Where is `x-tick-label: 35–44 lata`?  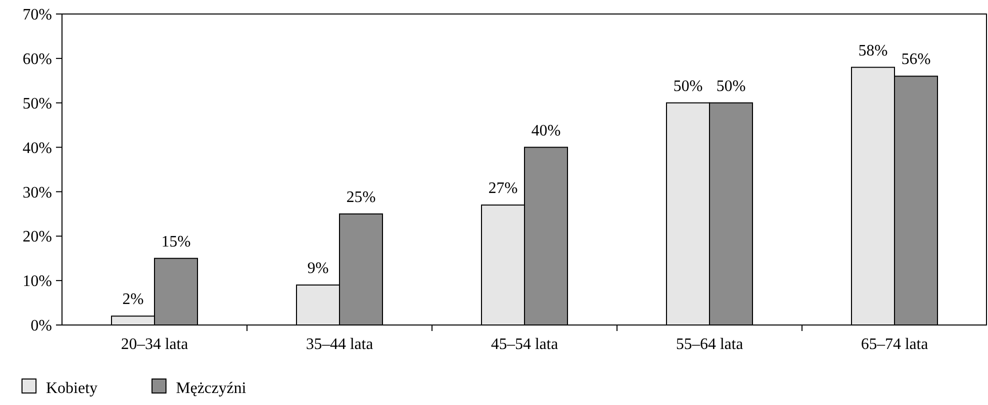 x-tick-label: 35–44 lata is located at coordinates (340, 344).